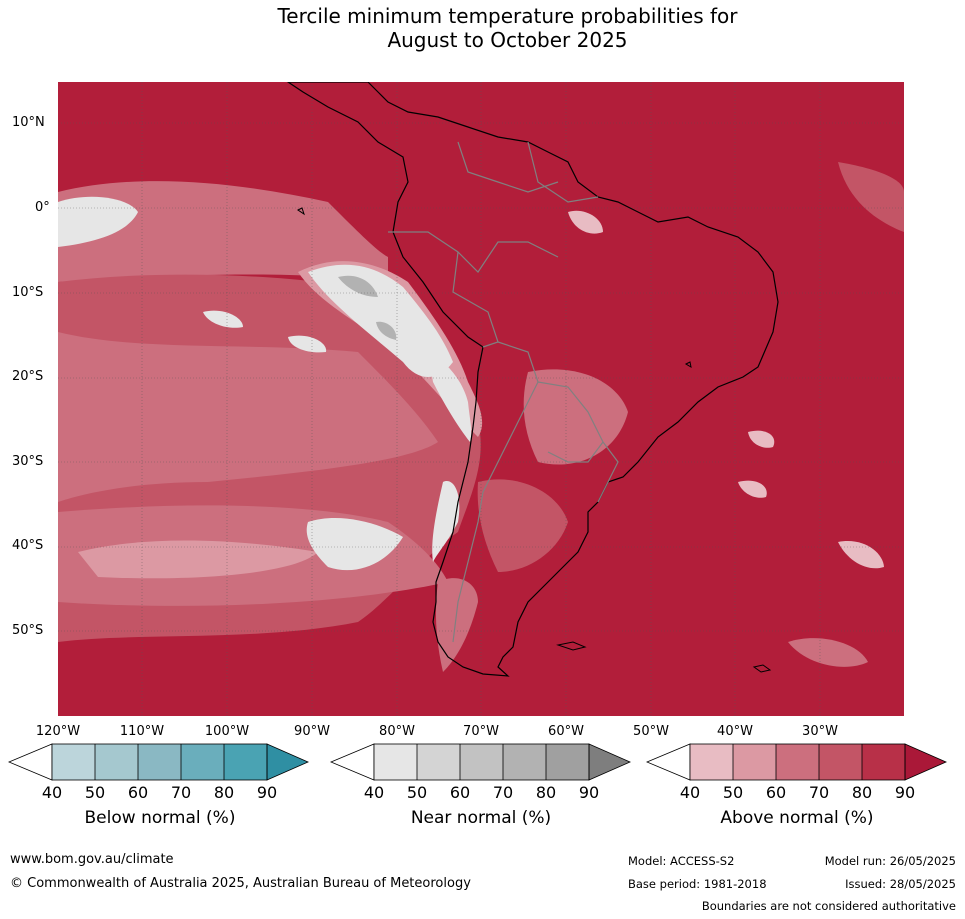 The height and width of the screenshot is (919, 965). What do you see at coordinates (397, 731) in the screenshot?
I see `lon-label-80w: 80°W` at bounding box center [397, 731].